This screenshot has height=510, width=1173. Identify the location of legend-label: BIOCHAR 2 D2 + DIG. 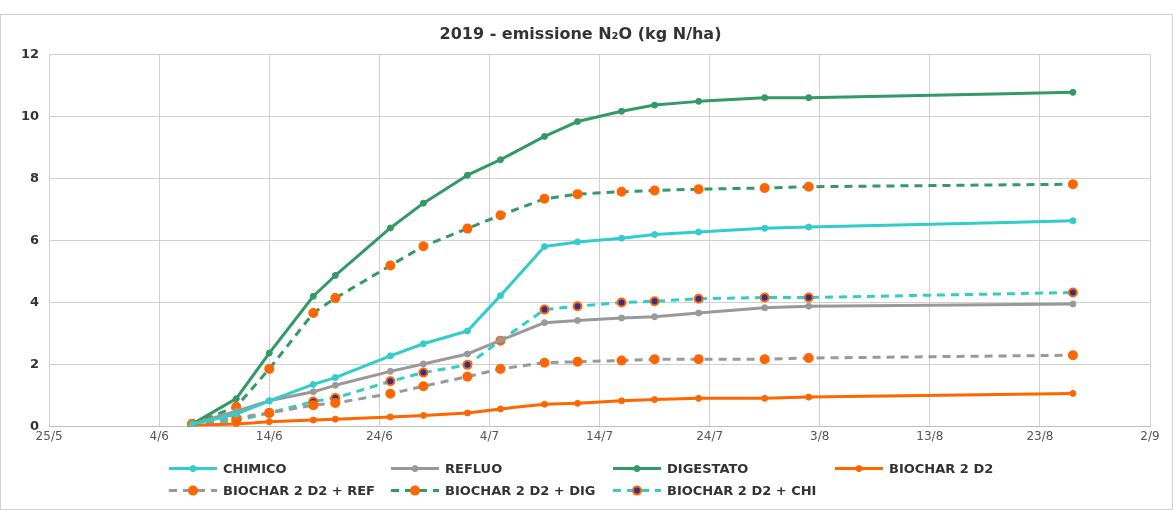
(520, 490).